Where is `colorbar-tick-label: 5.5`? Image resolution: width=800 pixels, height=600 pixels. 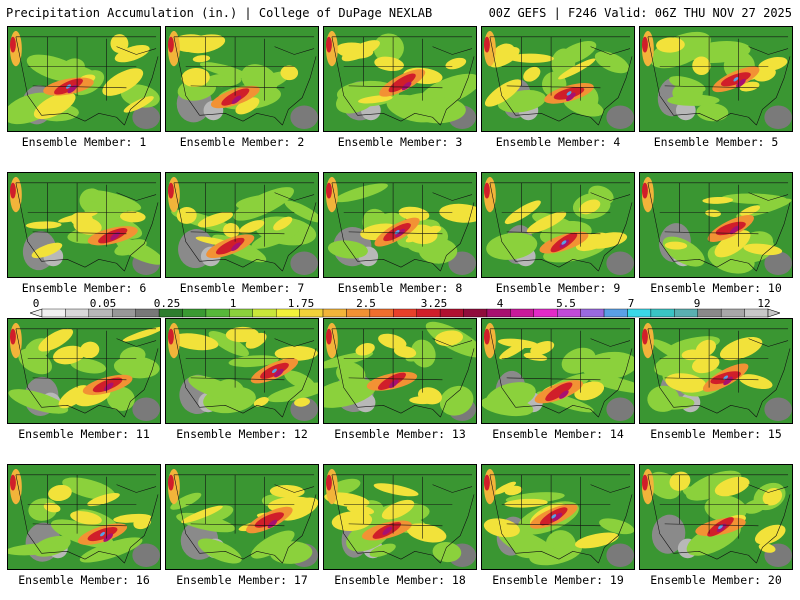
colorbar-tick-label: 5.5 is located at coordinates (566, 303).